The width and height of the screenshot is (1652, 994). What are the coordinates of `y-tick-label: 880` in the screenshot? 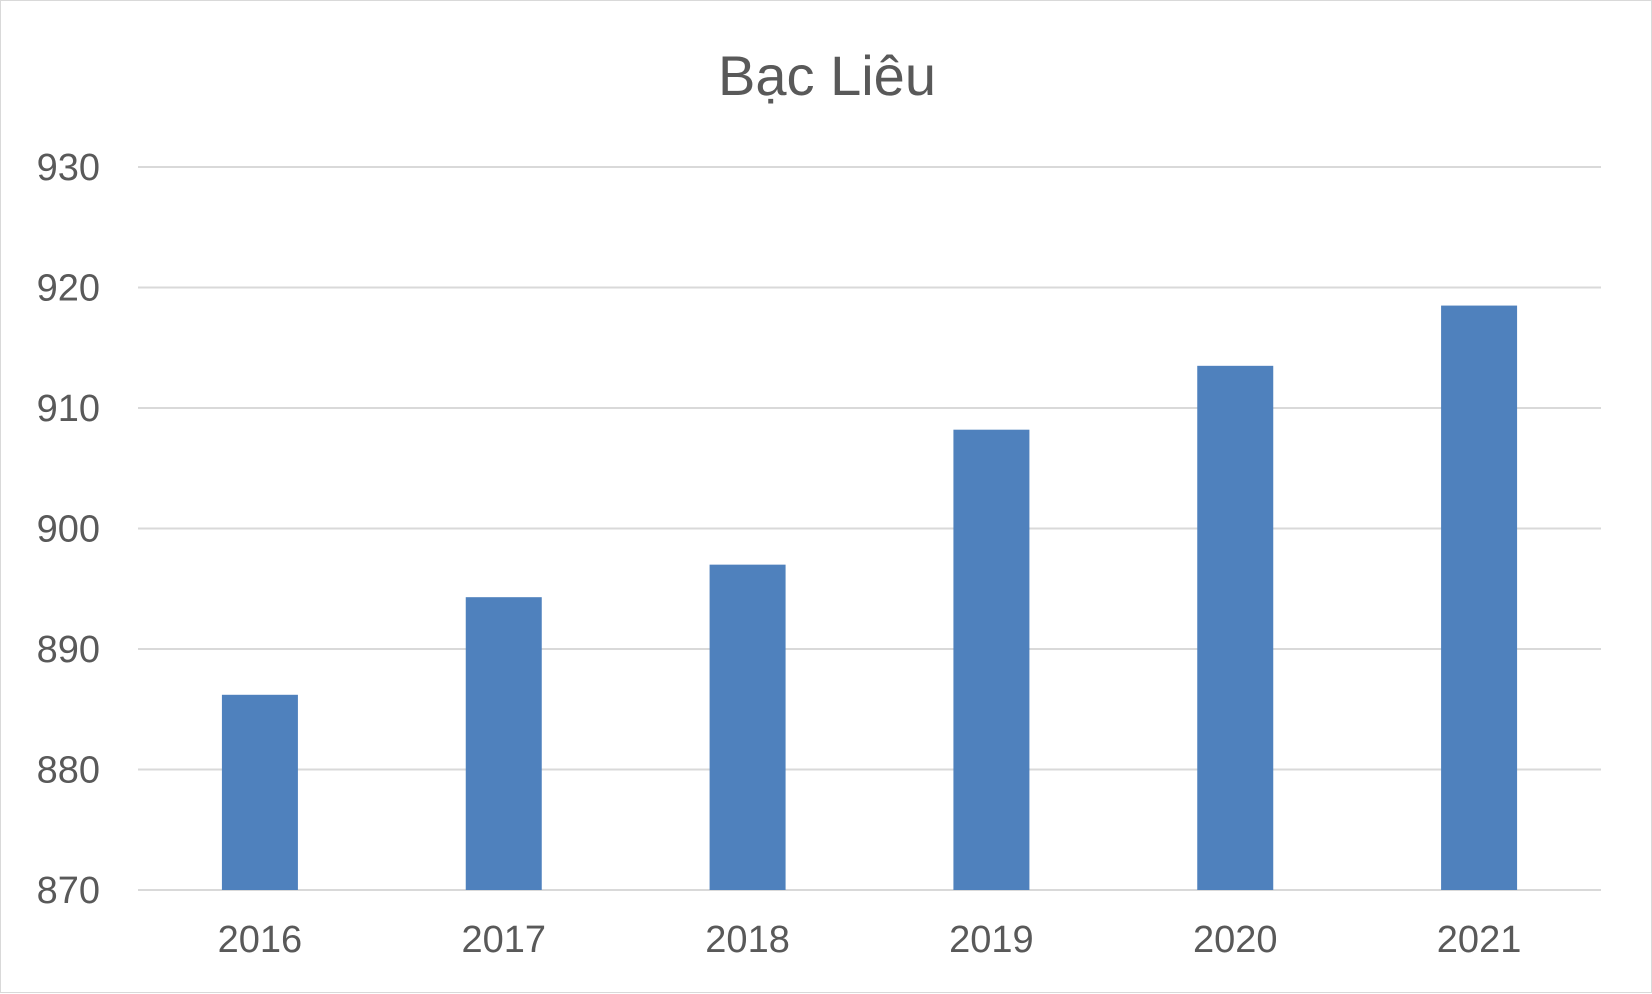 It's located at (68, 771).